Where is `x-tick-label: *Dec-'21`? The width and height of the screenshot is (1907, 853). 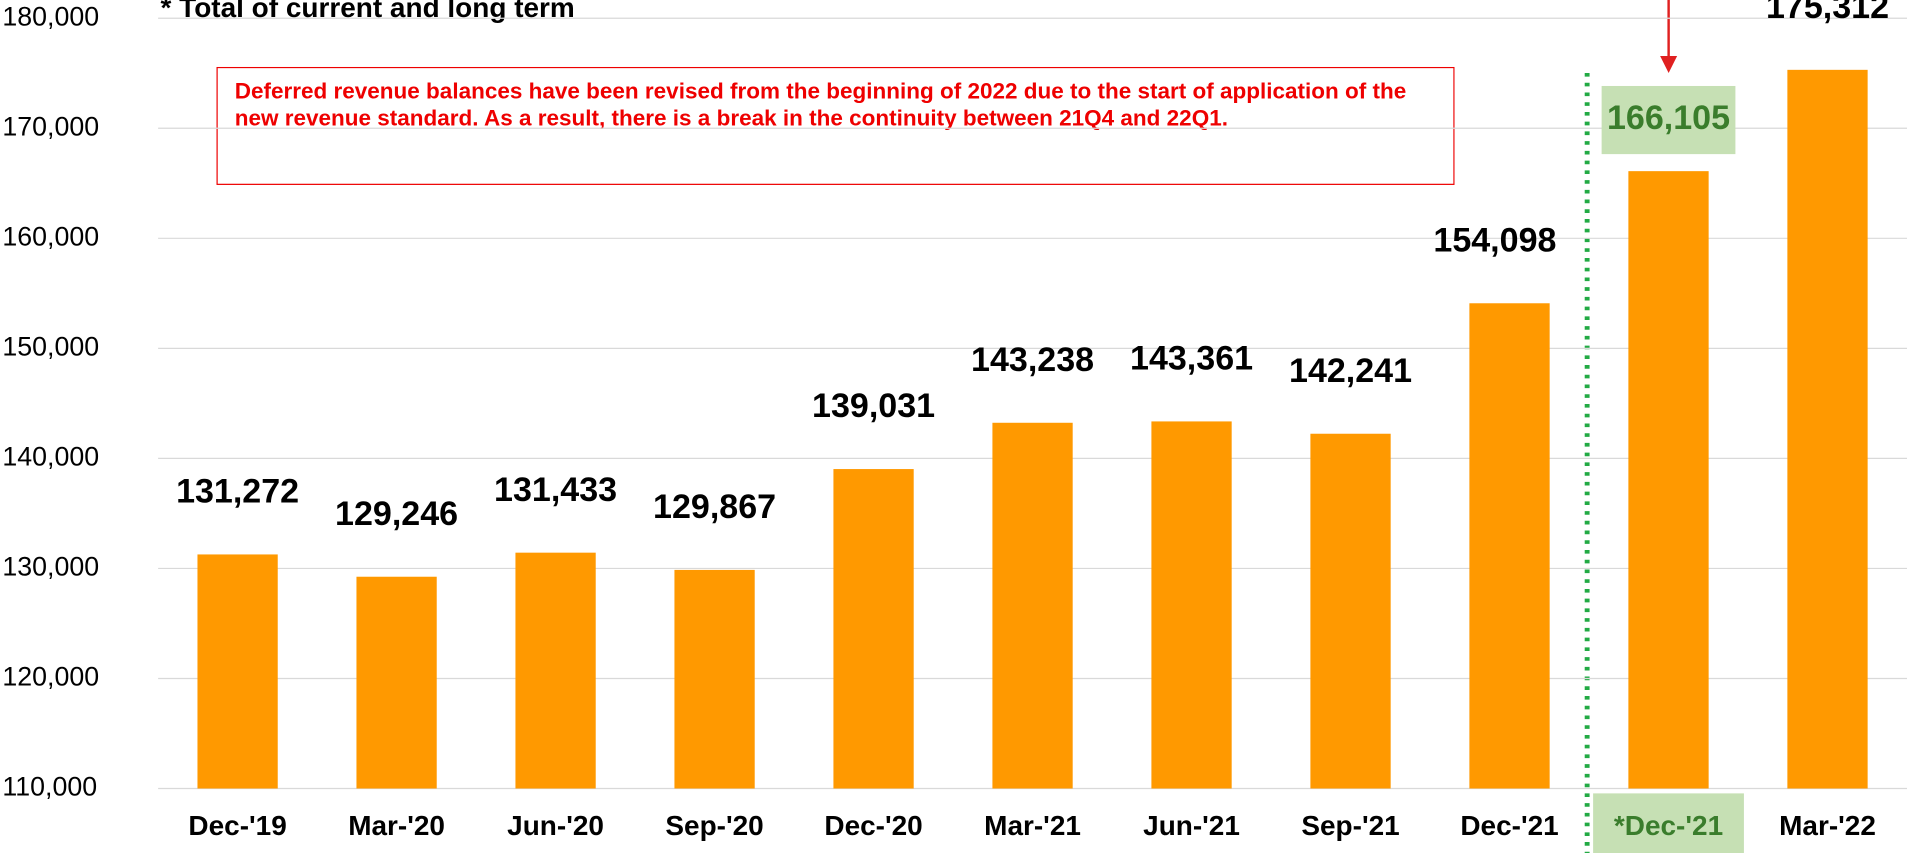
x-tick-label: *Dec-'21 is located at coordinates (1668, 825).